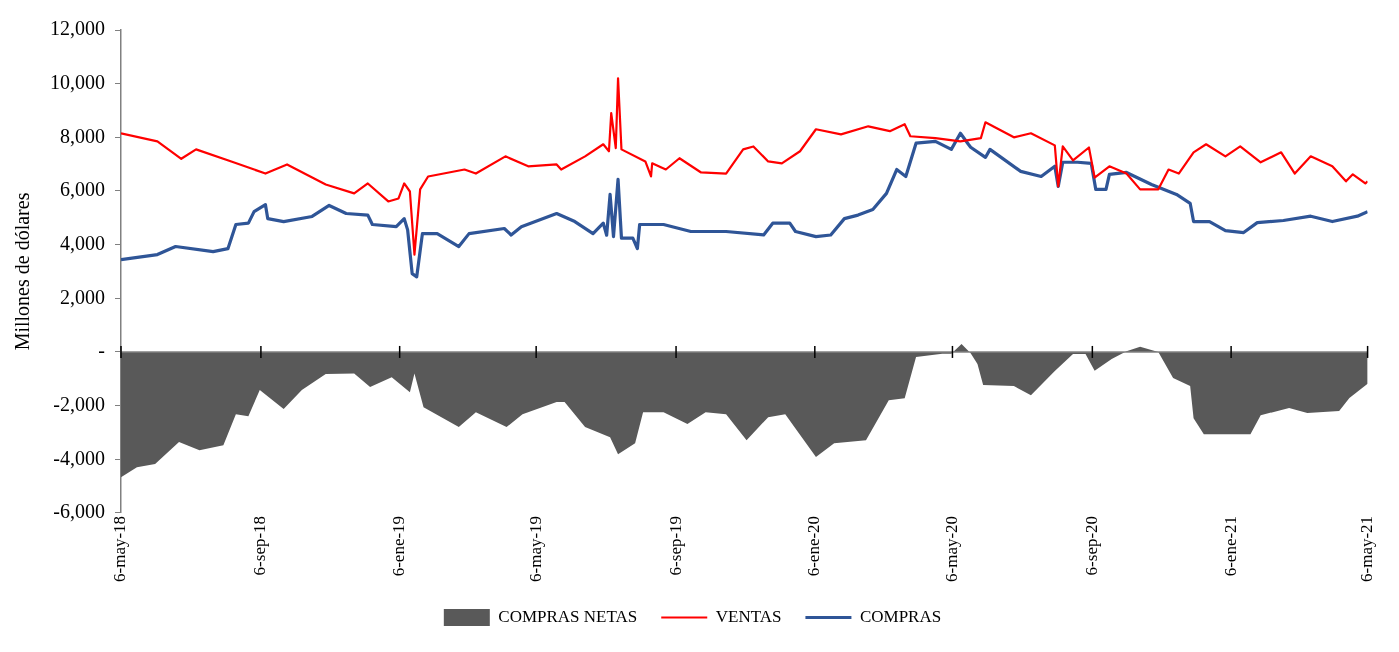  I want to click on legend-label: COMPRAS NETAS, so click(568, 616).